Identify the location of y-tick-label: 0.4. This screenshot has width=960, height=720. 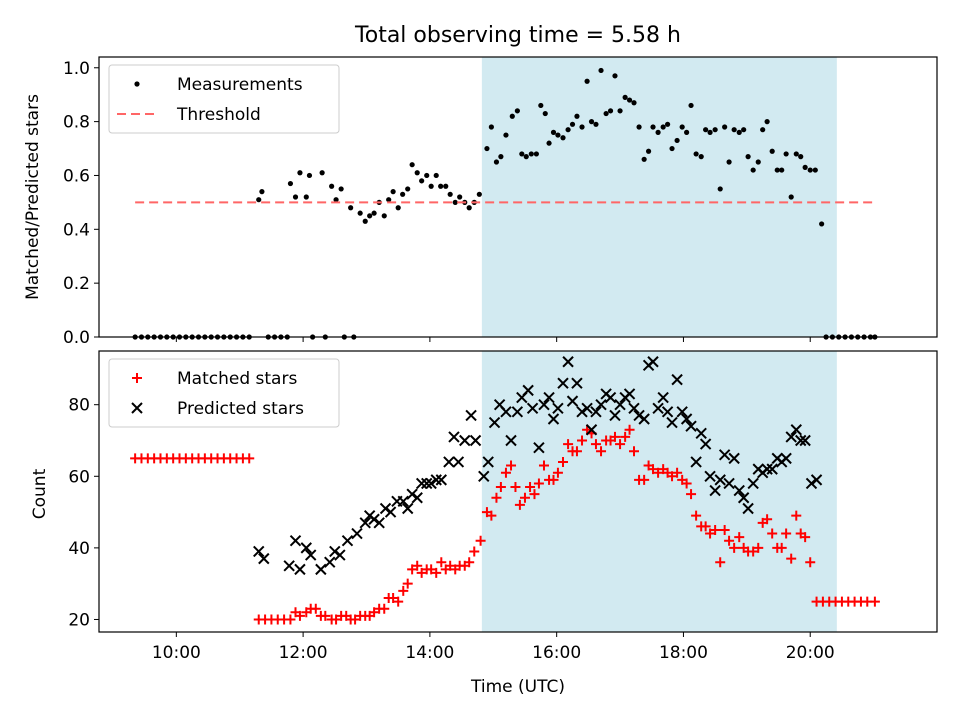
(76, 230).